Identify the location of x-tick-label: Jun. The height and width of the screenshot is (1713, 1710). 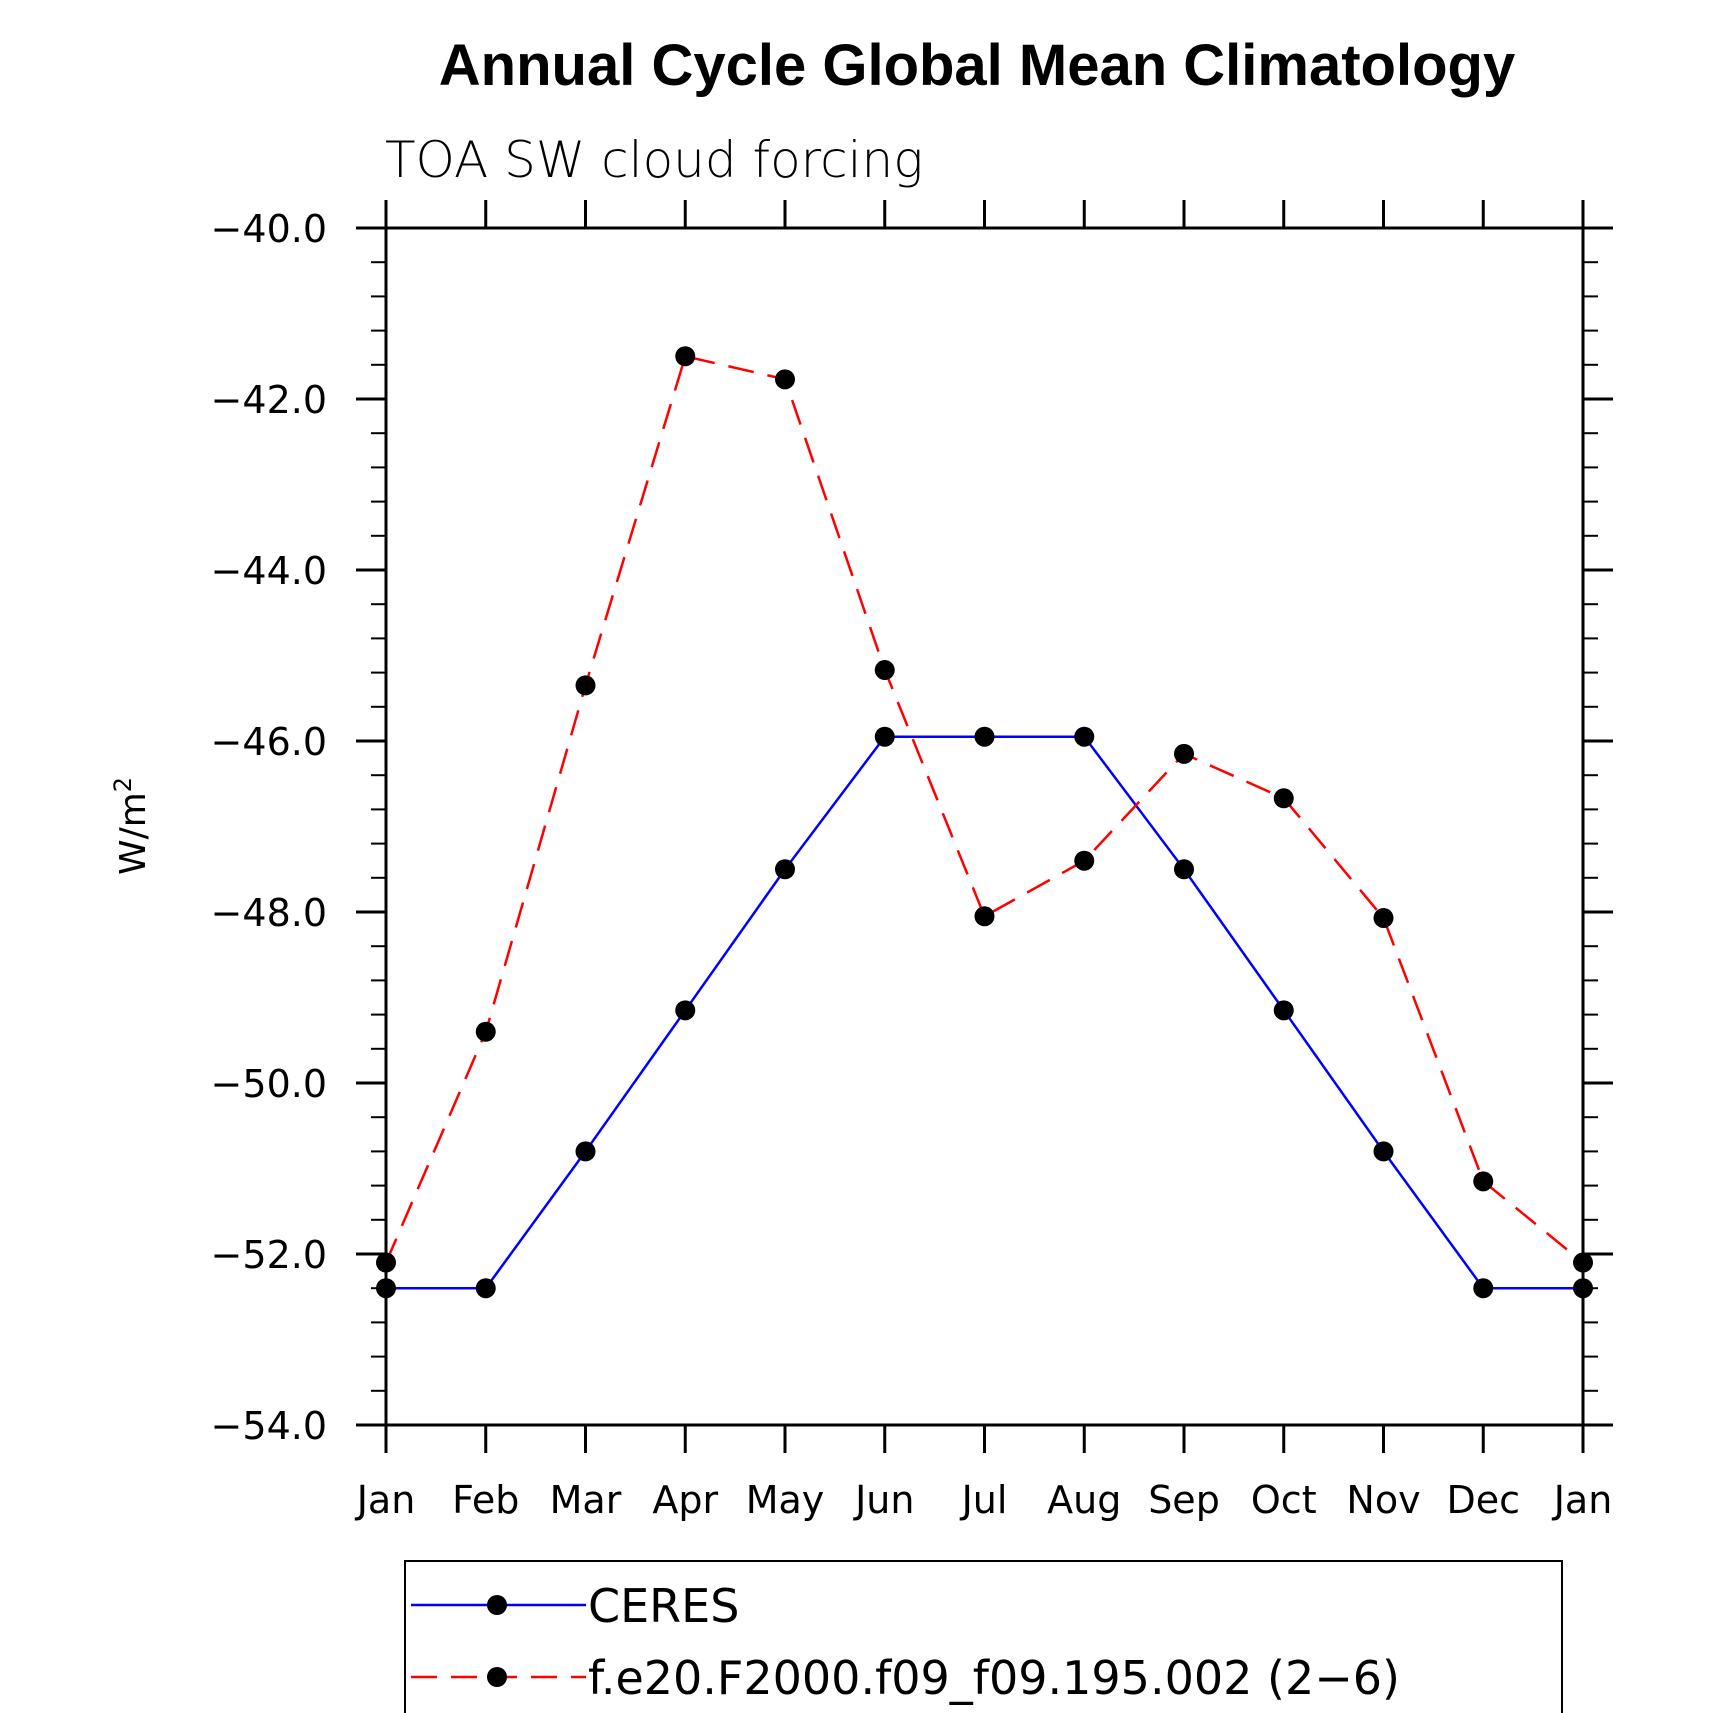
(883, 1500).